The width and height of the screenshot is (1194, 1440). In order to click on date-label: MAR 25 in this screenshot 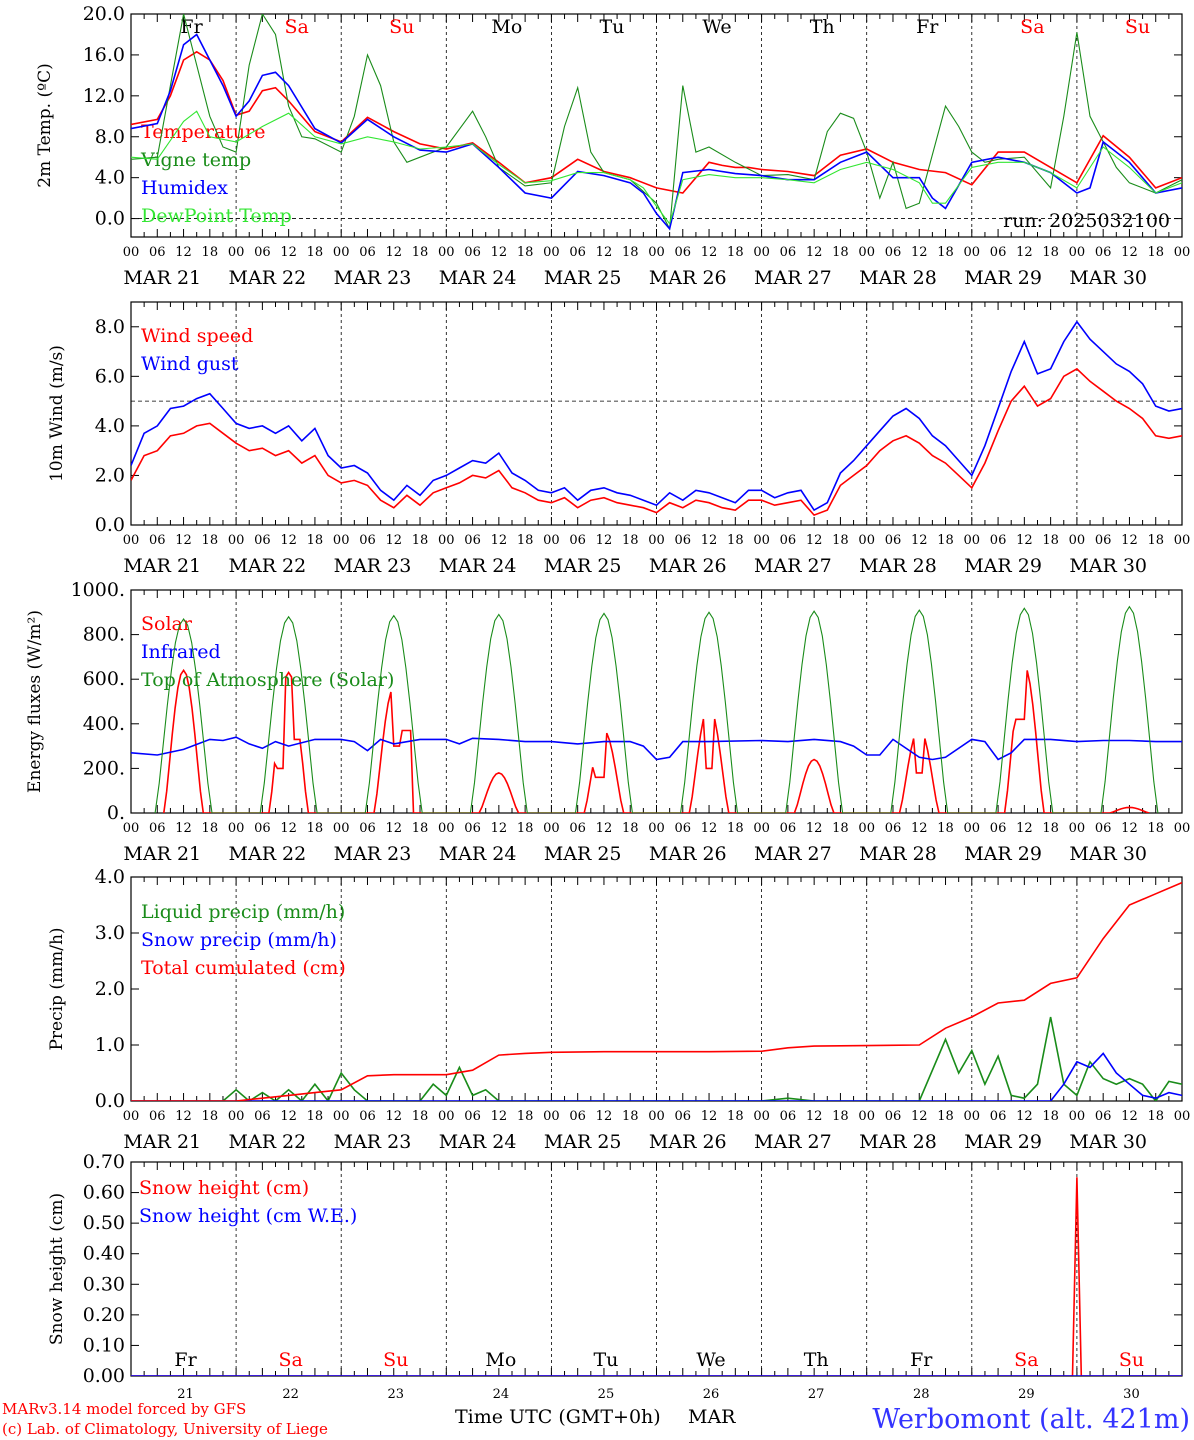, I will do `click(583, 278)`.